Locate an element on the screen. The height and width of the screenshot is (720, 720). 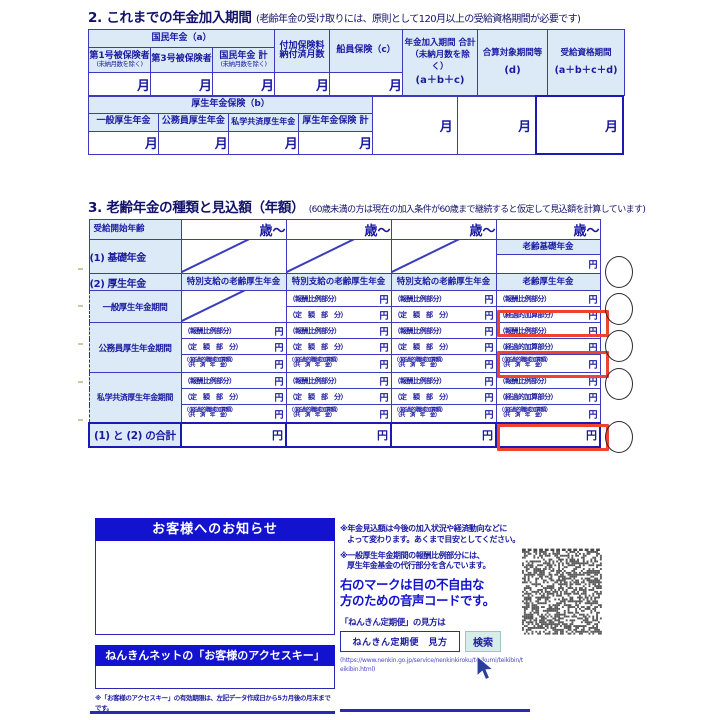
col-ippan-kousei: 一般厚生年金 is located at coordinates (123, 122).